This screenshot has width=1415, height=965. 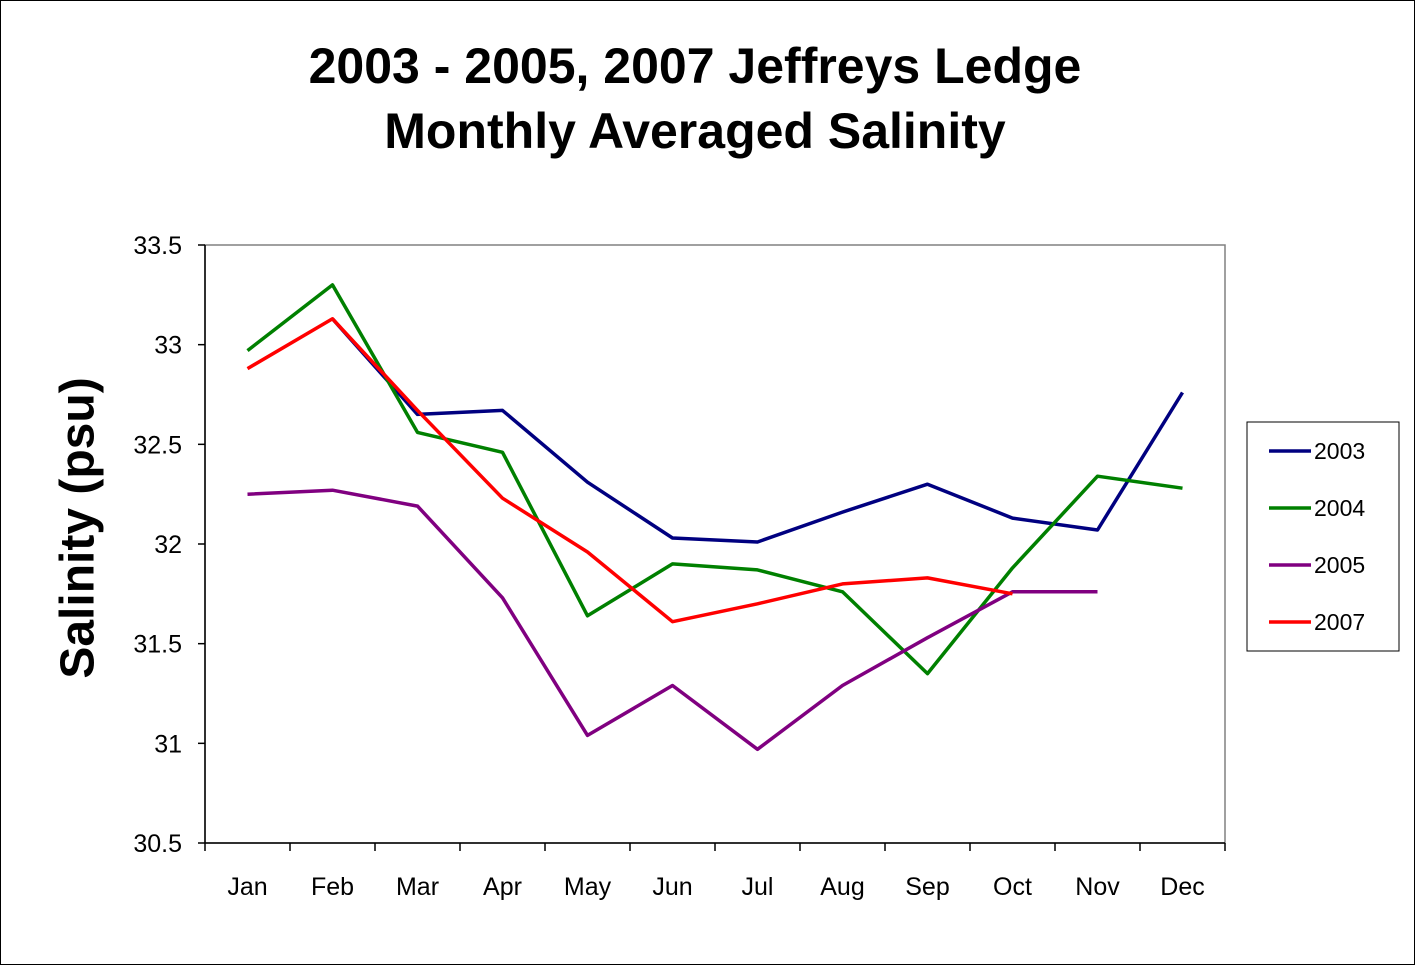 What do you see at coordinates (168, 346) in the screenshot?
I see `y-tick-label: 33` at bounding box center [168, 346].